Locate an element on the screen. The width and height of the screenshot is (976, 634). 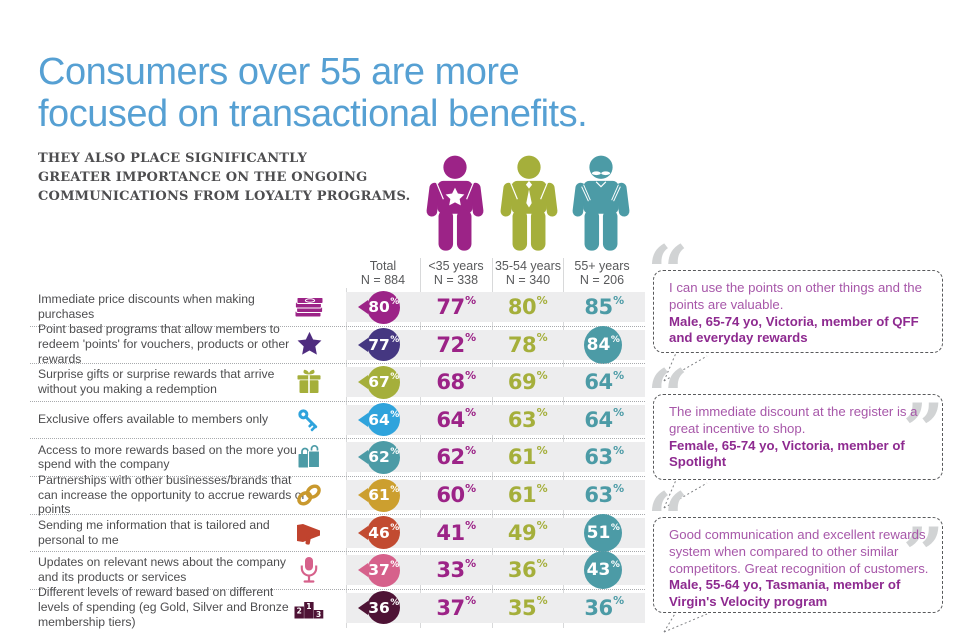
column-n: N = 340 is located at coordinates (528, 280).